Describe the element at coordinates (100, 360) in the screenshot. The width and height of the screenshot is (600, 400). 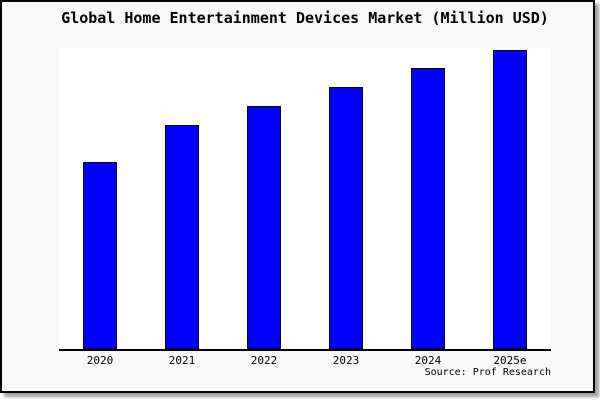
I see `x-tick-label-2020: 2020` at that location.